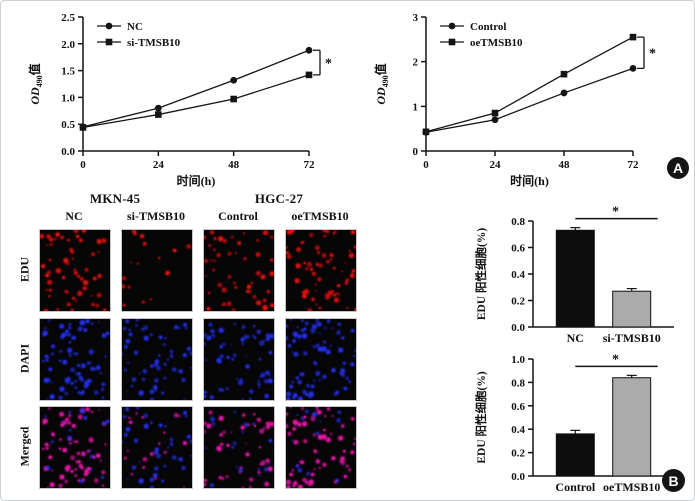 The height and width of the screenshot is (501, 695). Describe the element at coordinates (673, 480) in the screenshot. I see `panel-b-badge: B` at that location.